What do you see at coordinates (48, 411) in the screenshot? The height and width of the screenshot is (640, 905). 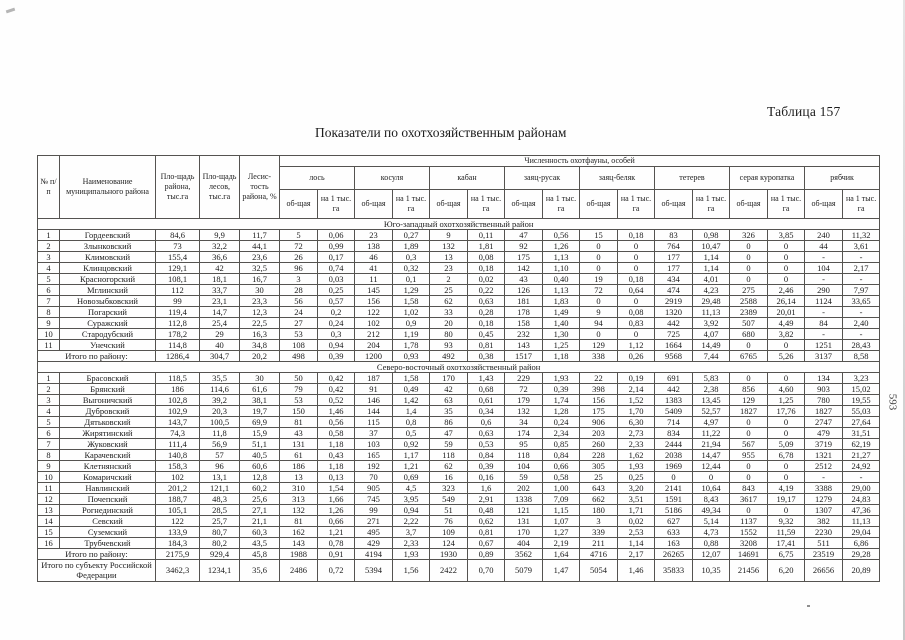 I see `row-number-cell: 4` at bounding box center [48, 411].